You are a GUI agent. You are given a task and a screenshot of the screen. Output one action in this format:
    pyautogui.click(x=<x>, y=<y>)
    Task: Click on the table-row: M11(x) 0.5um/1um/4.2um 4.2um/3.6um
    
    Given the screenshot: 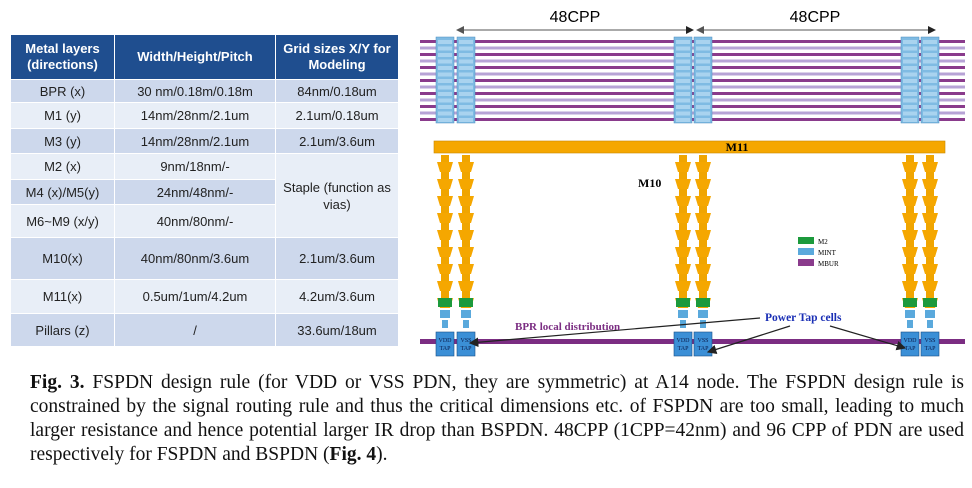 What is the action you would take?
    pyautogui.click(x=204, y=296)
    